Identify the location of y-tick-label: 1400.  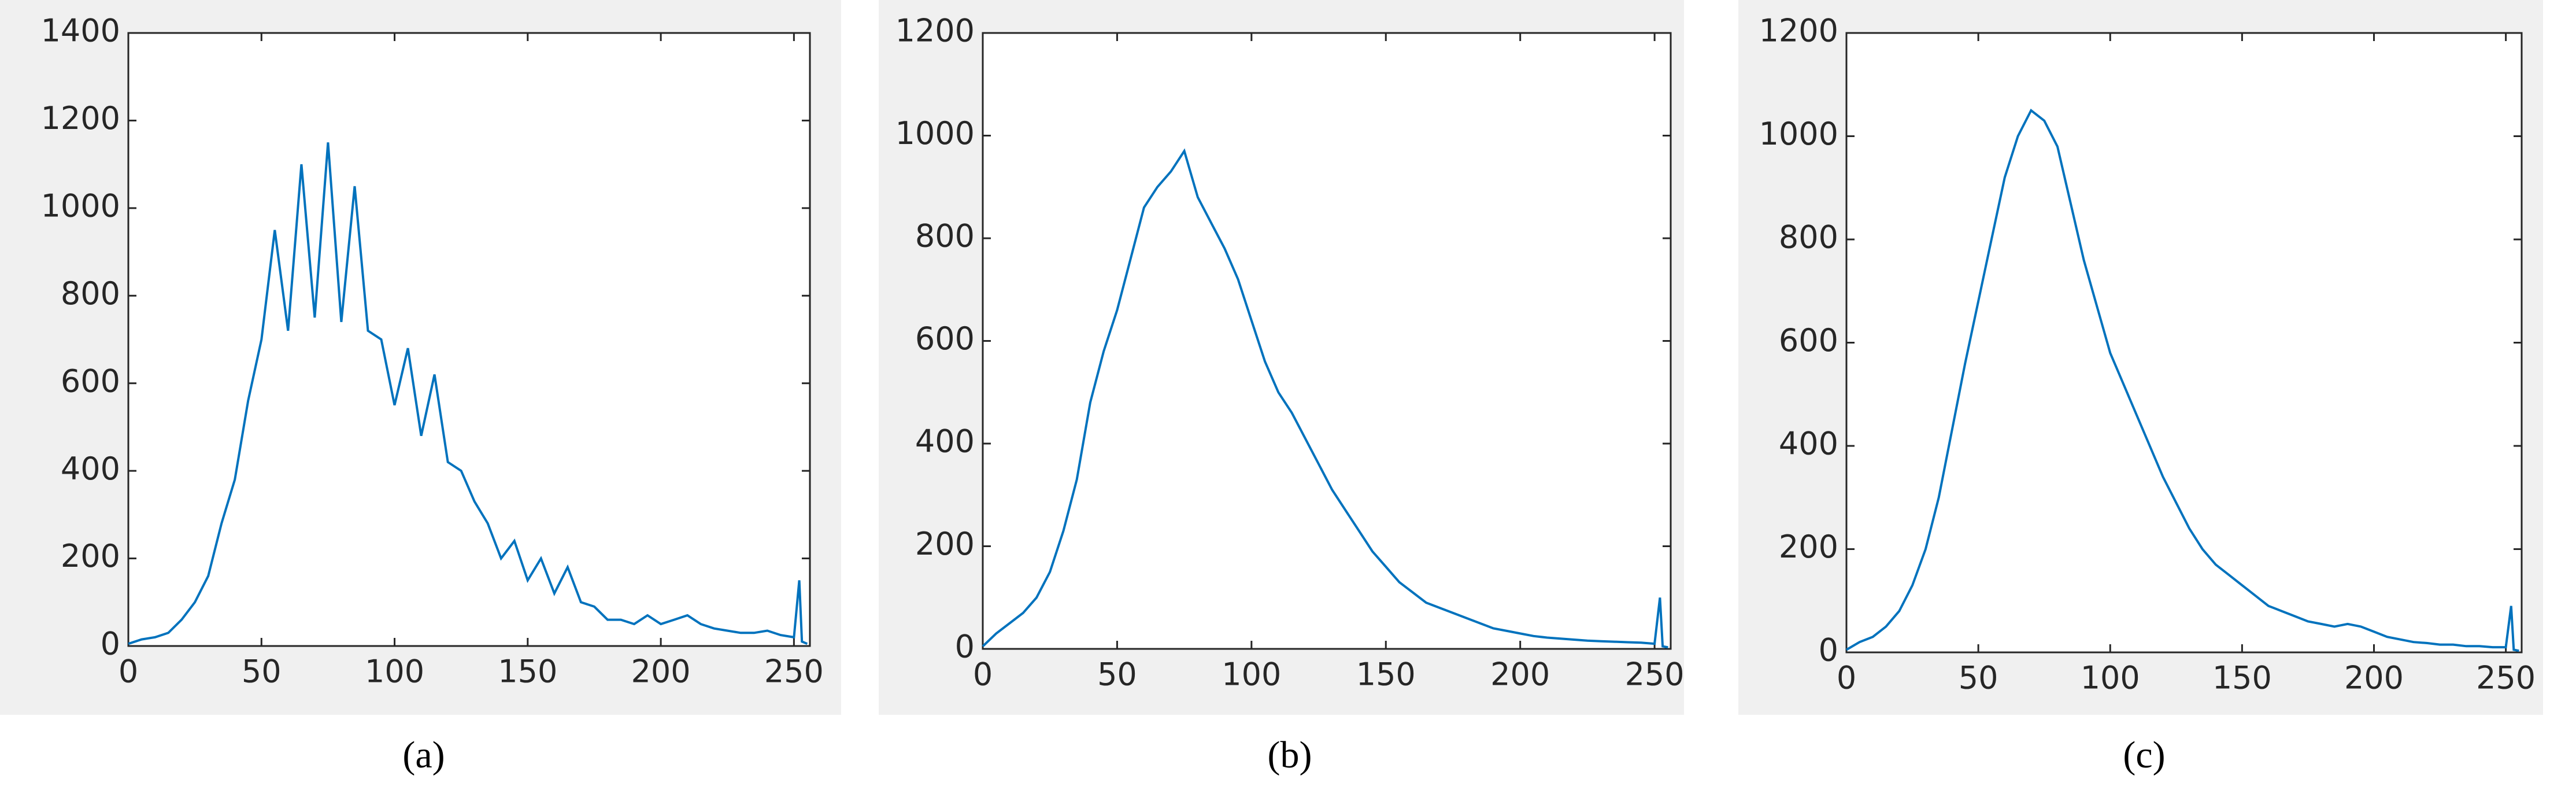
(80, 31).